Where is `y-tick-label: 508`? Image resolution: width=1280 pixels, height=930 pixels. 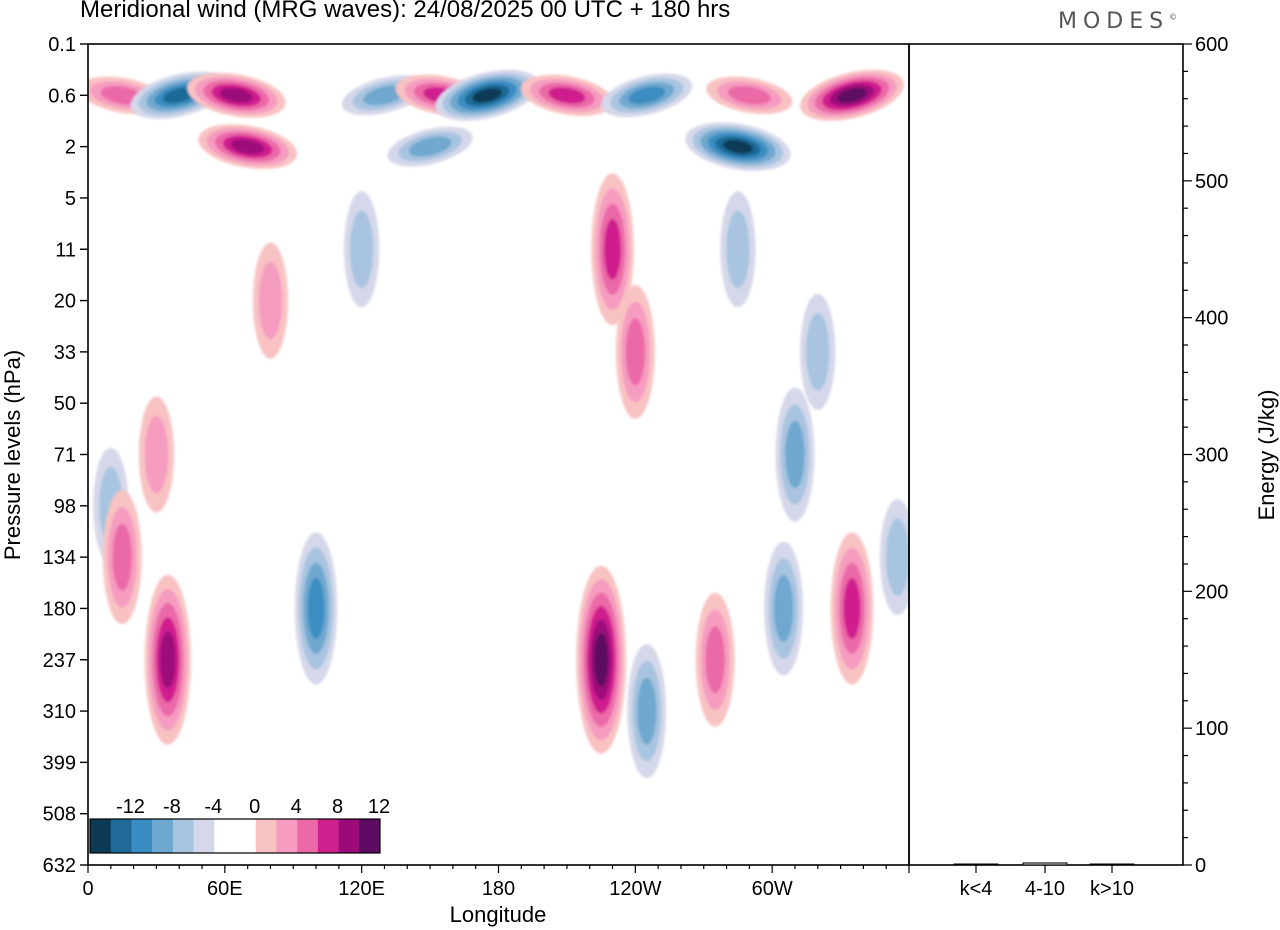 y-tick-label: 508 is located at coordinates (59, 815).